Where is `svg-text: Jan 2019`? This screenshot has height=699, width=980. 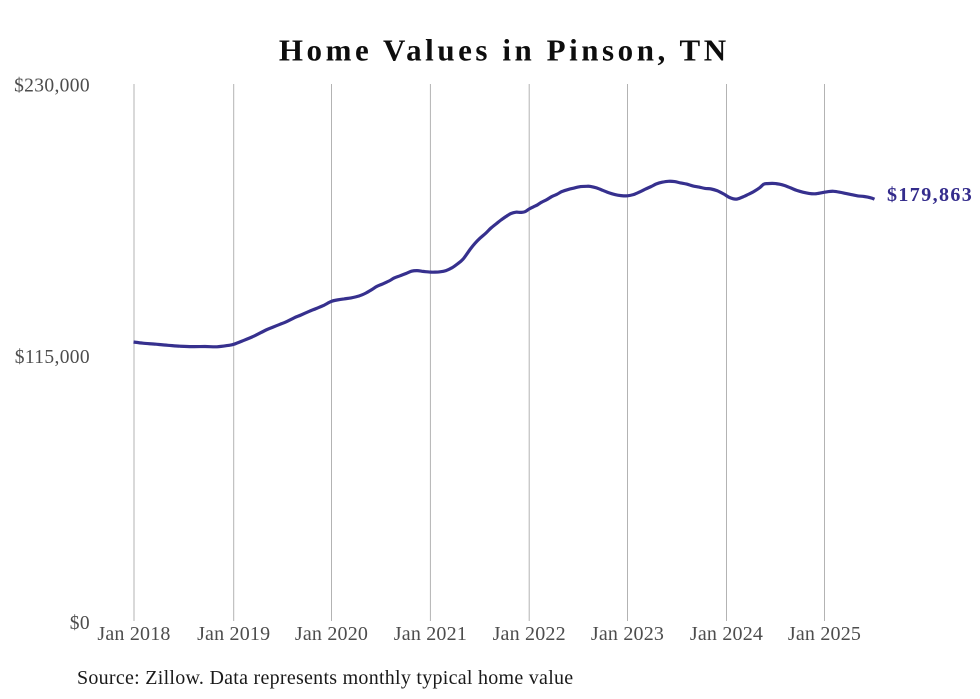 svg-text: Jan 2019 is located at coordinates (233, 634).